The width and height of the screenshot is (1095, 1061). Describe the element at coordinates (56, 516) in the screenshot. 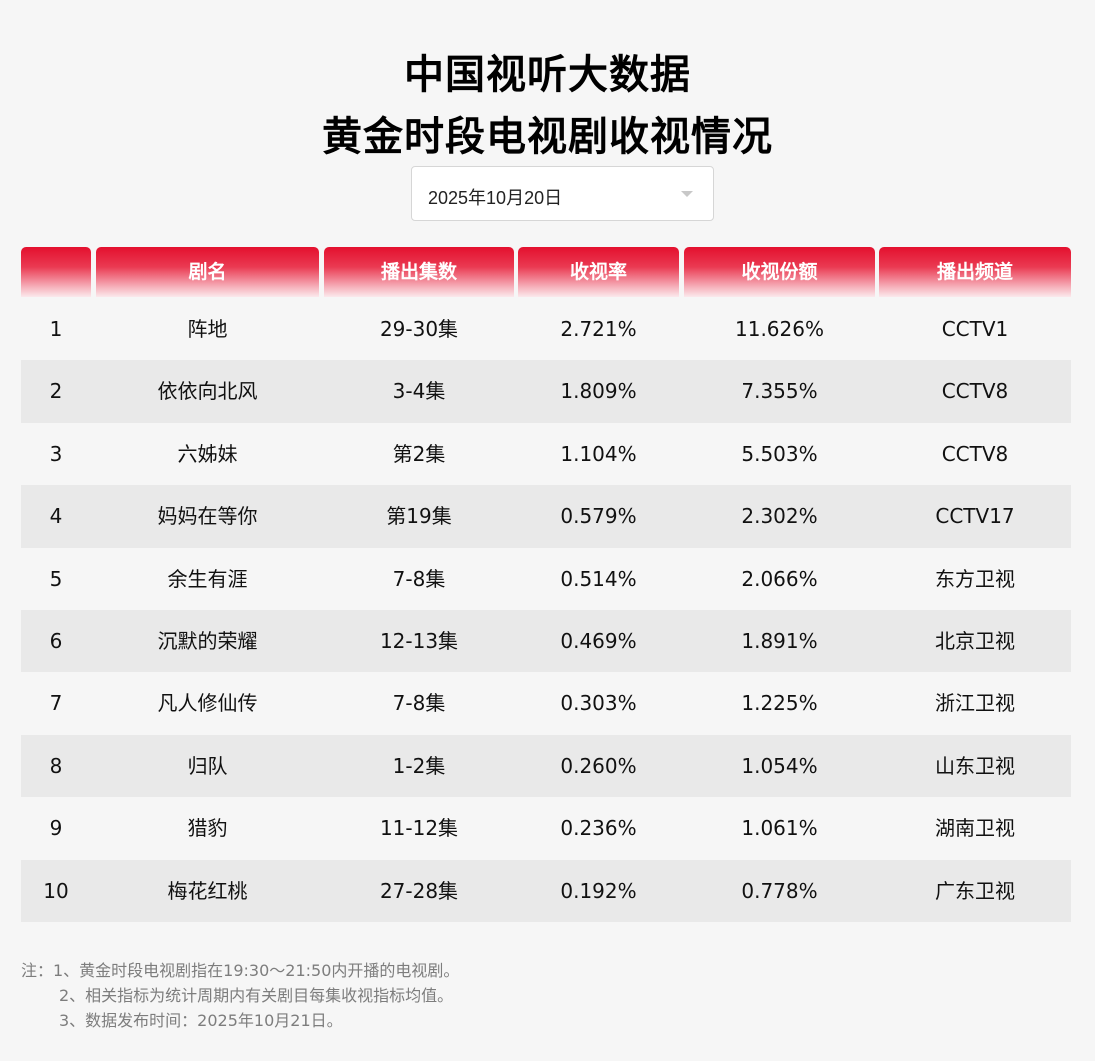

I see `rank-cell: 4` at that location.